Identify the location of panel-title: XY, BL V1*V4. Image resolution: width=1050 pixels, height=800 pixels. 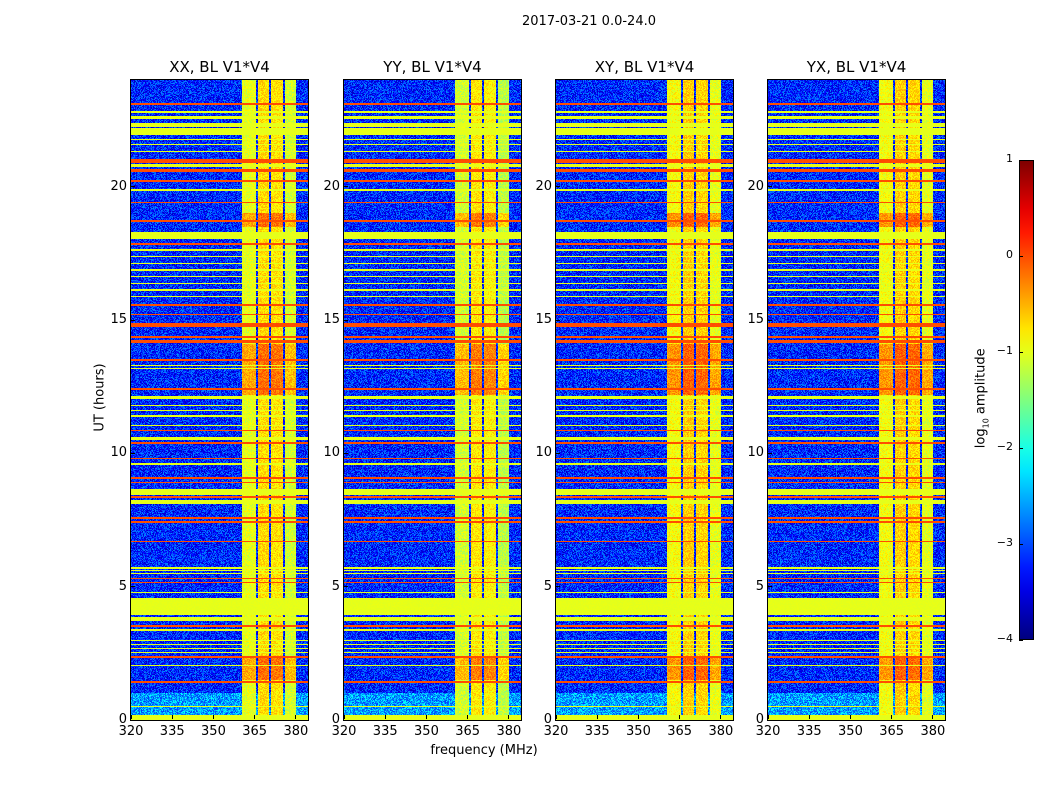
(644, 67).